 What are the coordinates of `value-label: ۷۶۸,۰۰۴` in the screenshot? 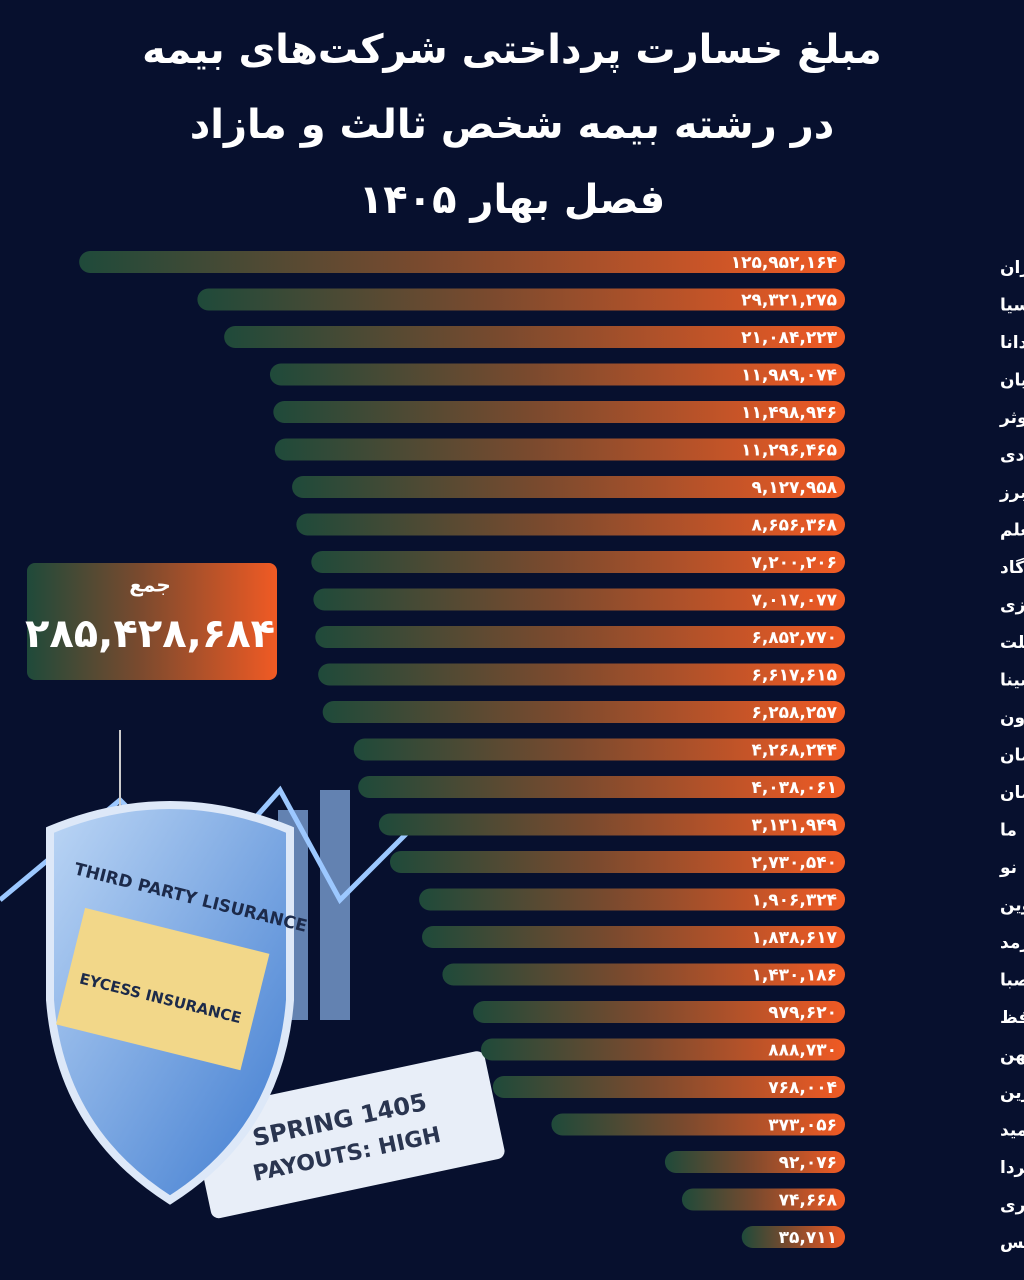 It's located at (802, 1088).